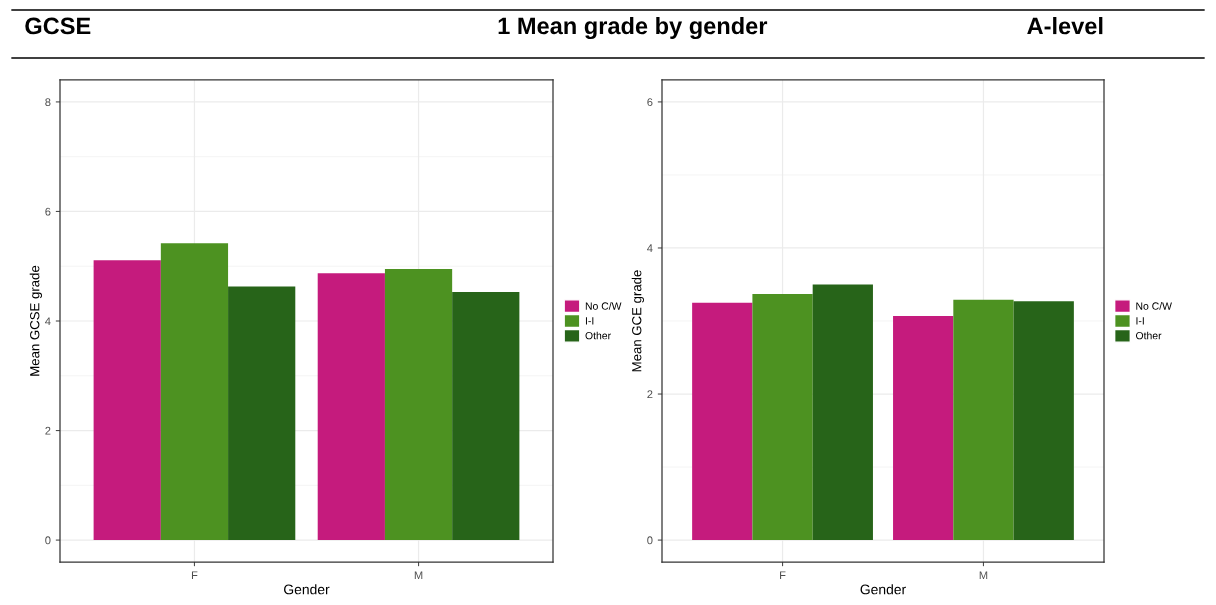  I want to click on y-tick-label: 8, so click(48, 102).